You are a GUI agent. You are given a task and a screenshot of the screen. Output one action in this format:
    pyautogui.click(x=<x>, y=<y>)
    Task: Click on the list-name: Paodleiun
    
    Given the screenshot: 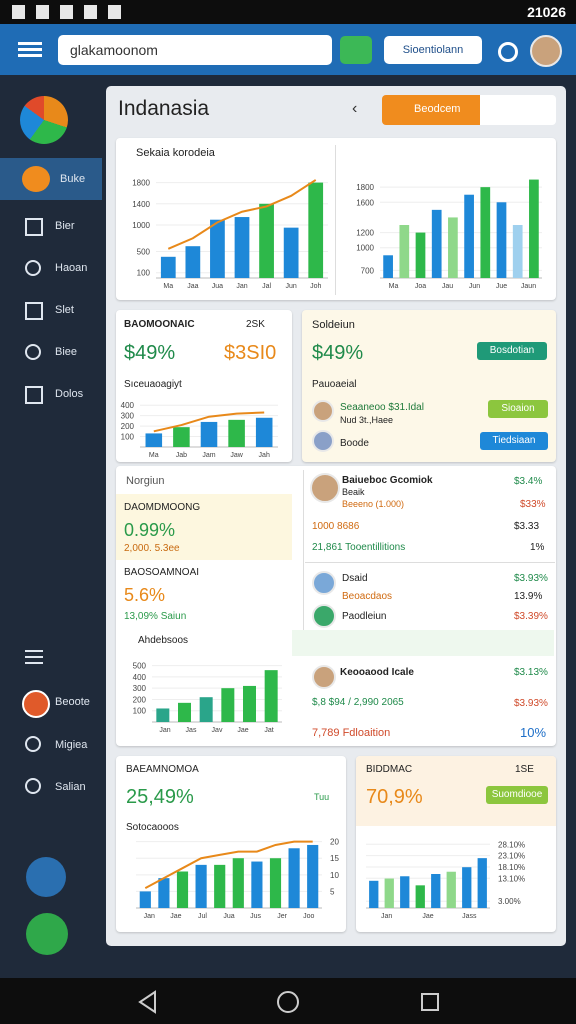 What is the action you would take?
    pyautogui.click(x=364, y=616)
    